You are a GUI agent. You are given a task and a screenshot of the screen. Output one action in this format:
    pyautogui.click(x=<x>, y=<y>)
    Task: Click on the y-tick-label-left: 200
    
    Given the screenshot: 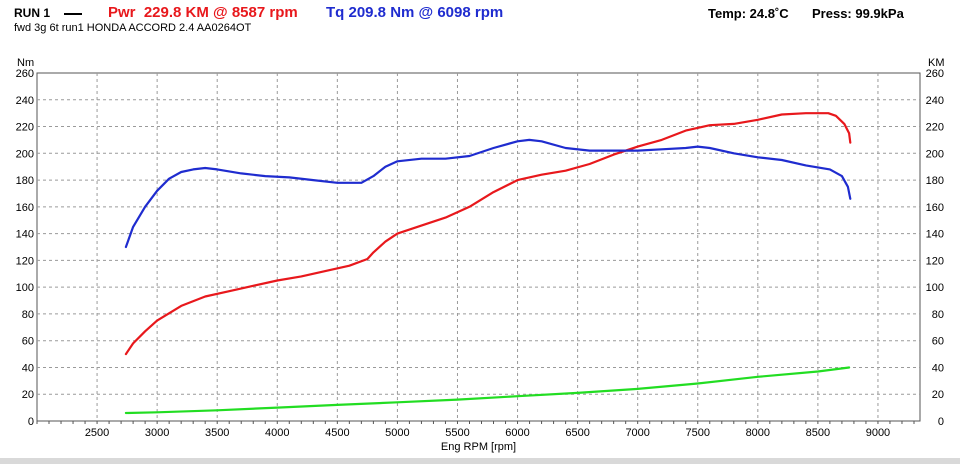 What is the action you would take?
    pyautogui.click(x=25, y=154)
    